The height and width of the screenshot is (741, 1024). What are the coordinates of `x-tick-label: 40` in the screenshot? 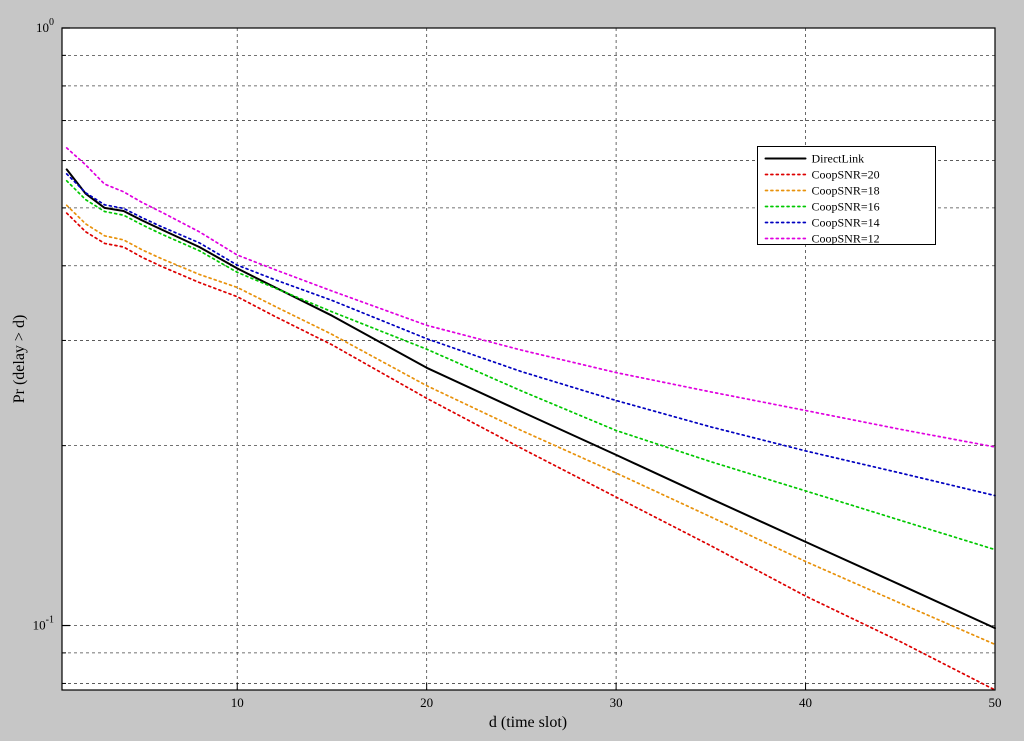 It's located at (805, 702).